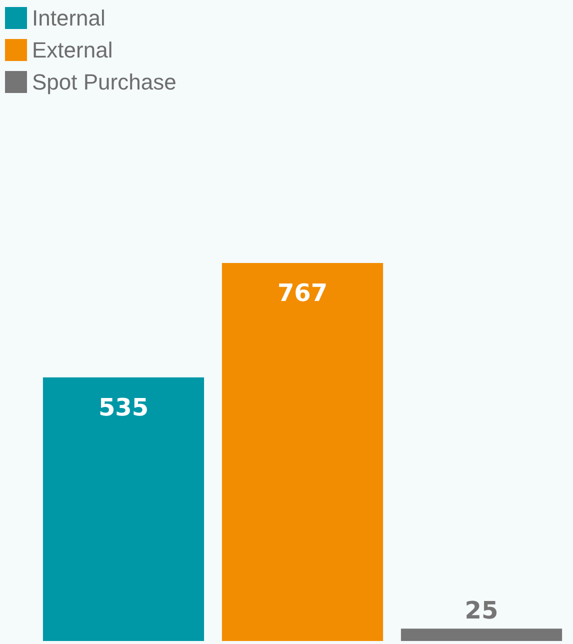 This screenshot has height=644, width=573. I want to click on legend-label: Spot Purchase, so click(104, 82).